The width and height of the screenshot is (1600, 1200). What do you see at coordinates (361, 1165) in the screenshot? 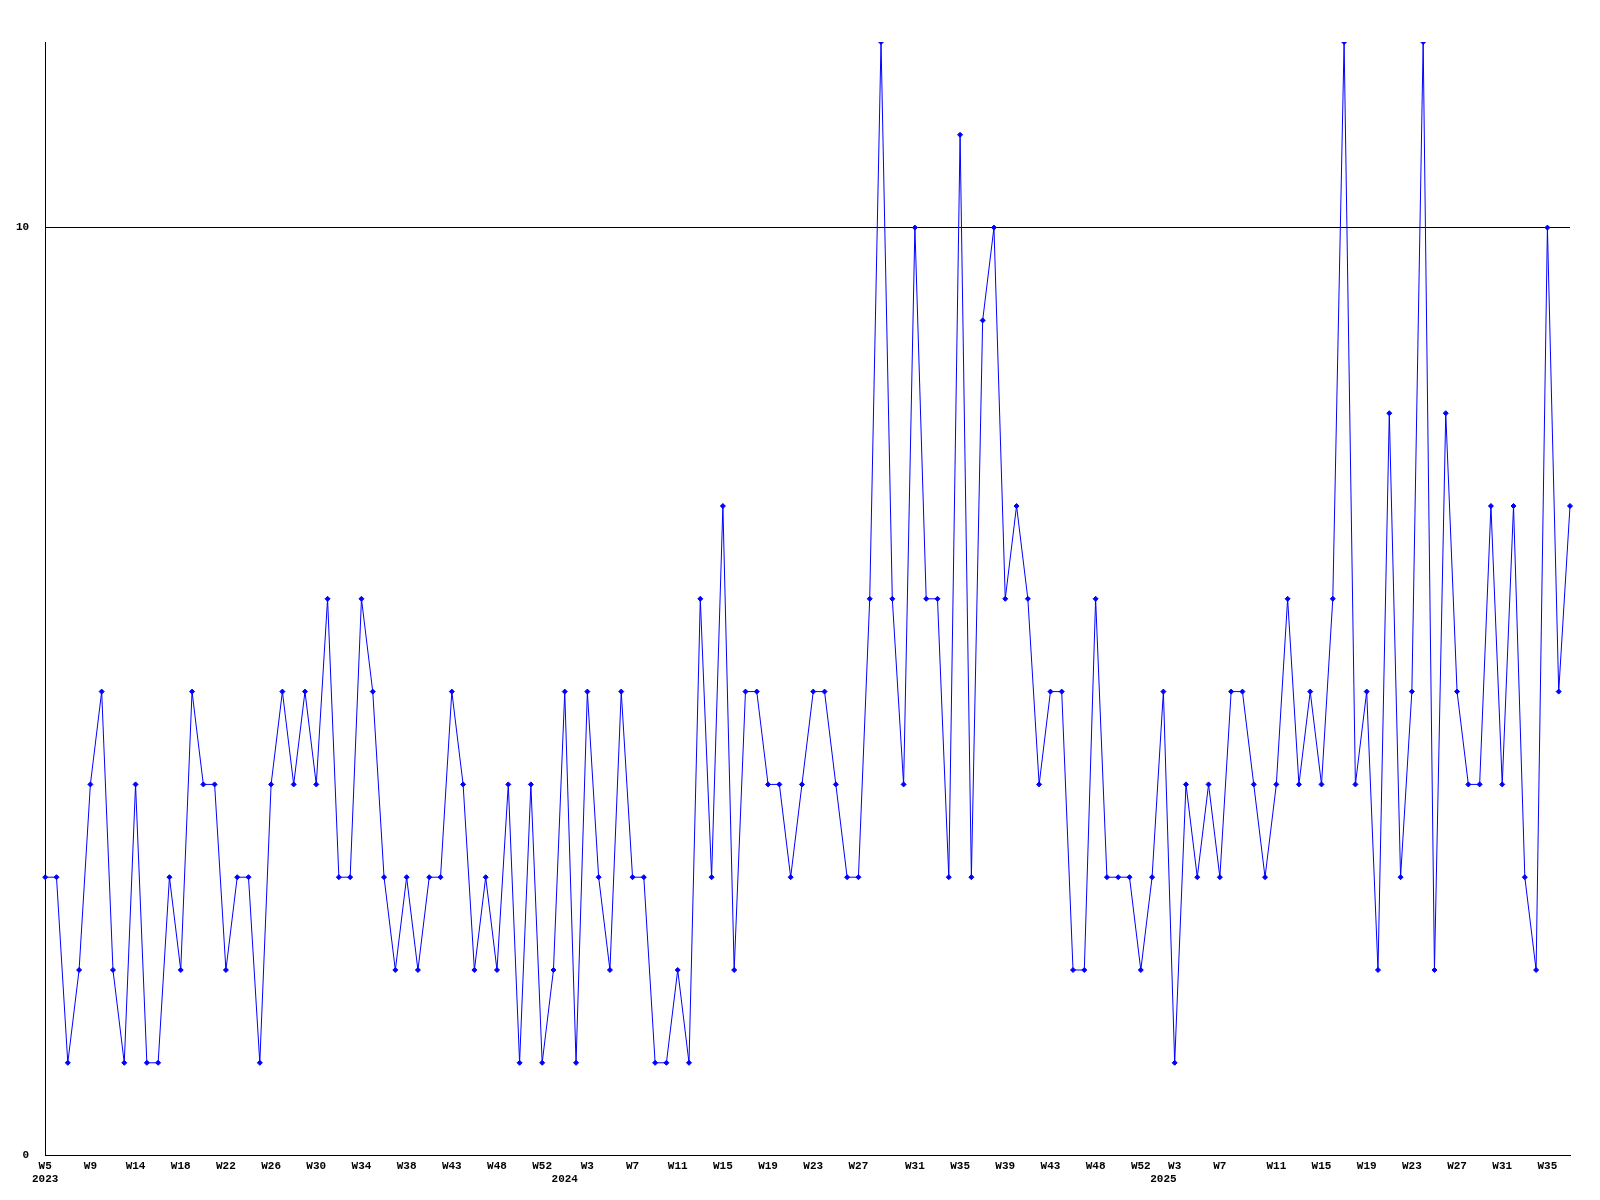
I see `x-tick-label: W34` at bounding box center [361, 1165].